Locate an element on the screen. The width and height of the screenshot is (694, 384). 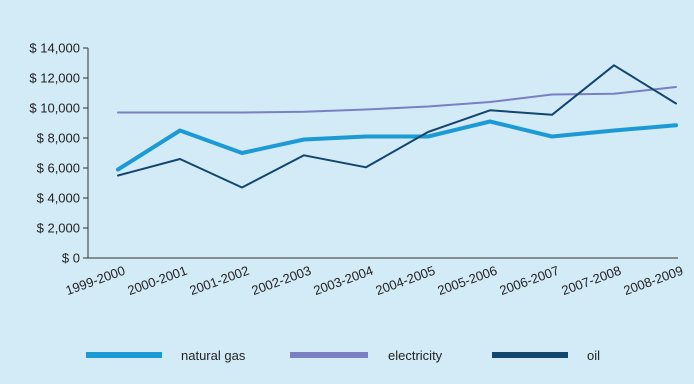
legend-label-oil: oil is located at coordinates (593, 355).